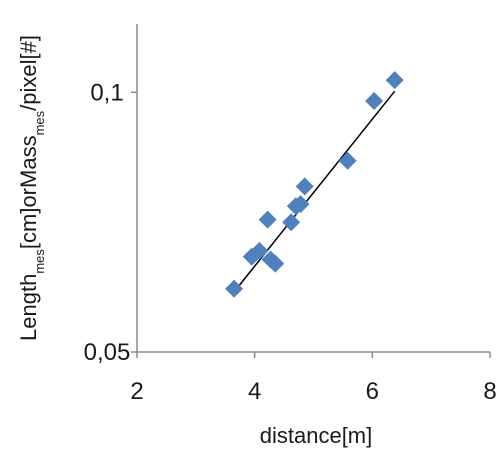 The image size is (503, 451). I want to click on y-axis-title-part: /pixel[#], so click(28, 73).